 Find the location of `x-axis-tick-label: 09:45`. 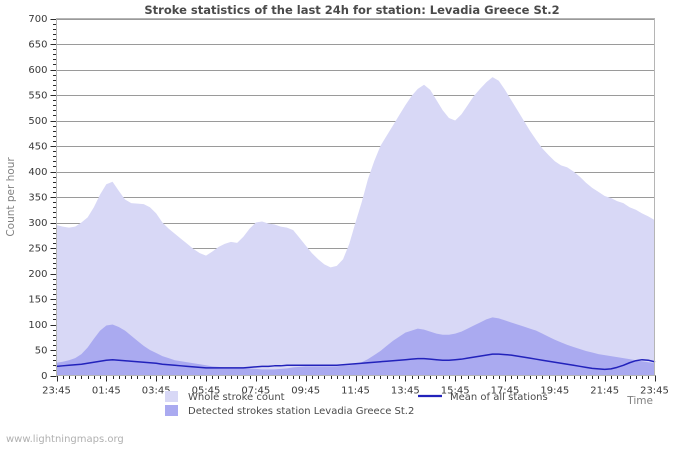

x-axis-tick-label: 09:45 is located at coordinates (305, 391).